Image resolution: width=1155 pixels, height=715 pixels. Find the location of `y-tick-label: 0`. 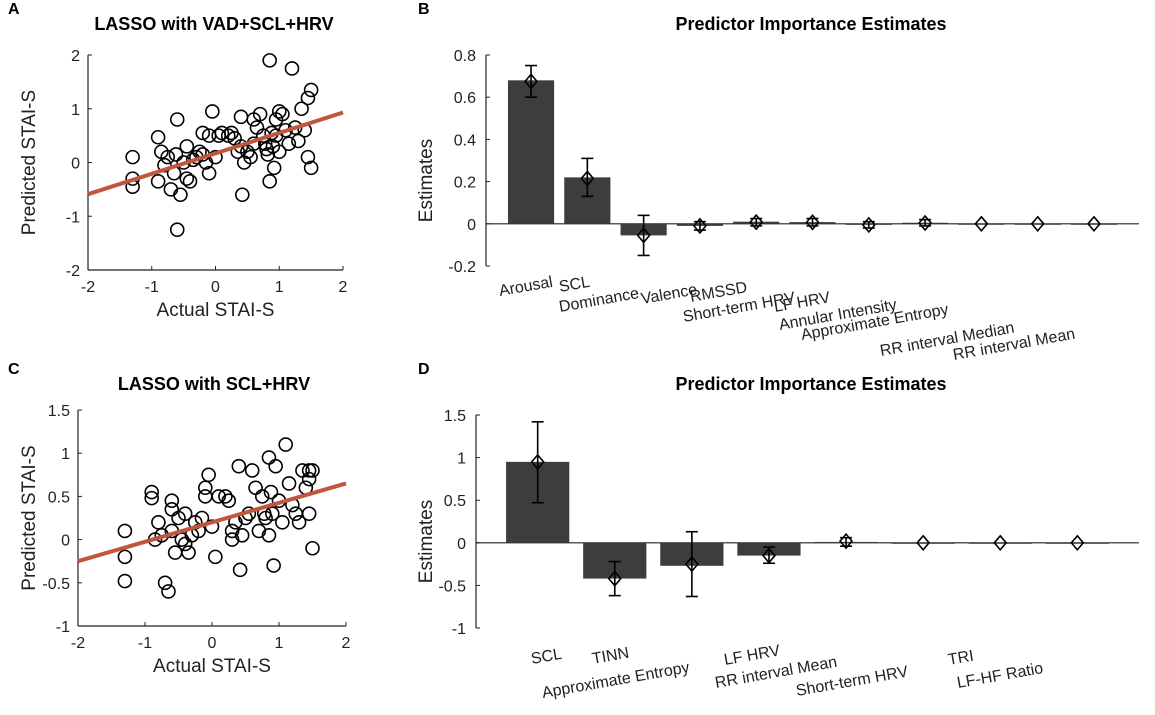

y-tick-label: 0 is located at coordinates (461, 544).